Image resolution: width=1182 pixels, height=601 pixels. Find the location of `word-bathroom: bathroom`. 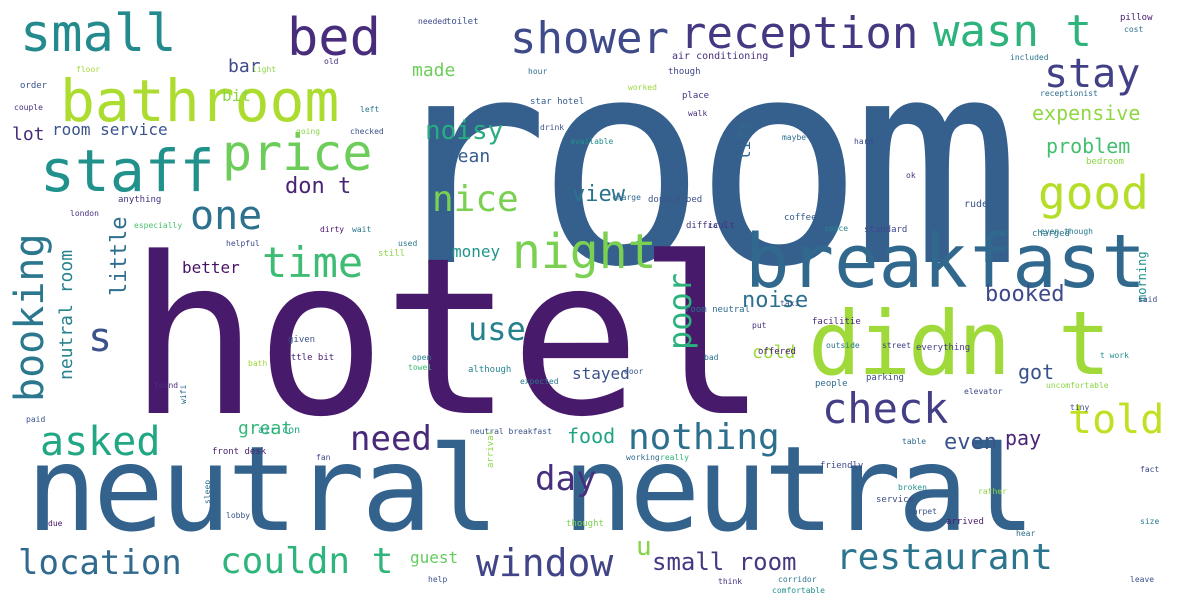

word-bathroom: bathroom is located at coordinates (200, 101).